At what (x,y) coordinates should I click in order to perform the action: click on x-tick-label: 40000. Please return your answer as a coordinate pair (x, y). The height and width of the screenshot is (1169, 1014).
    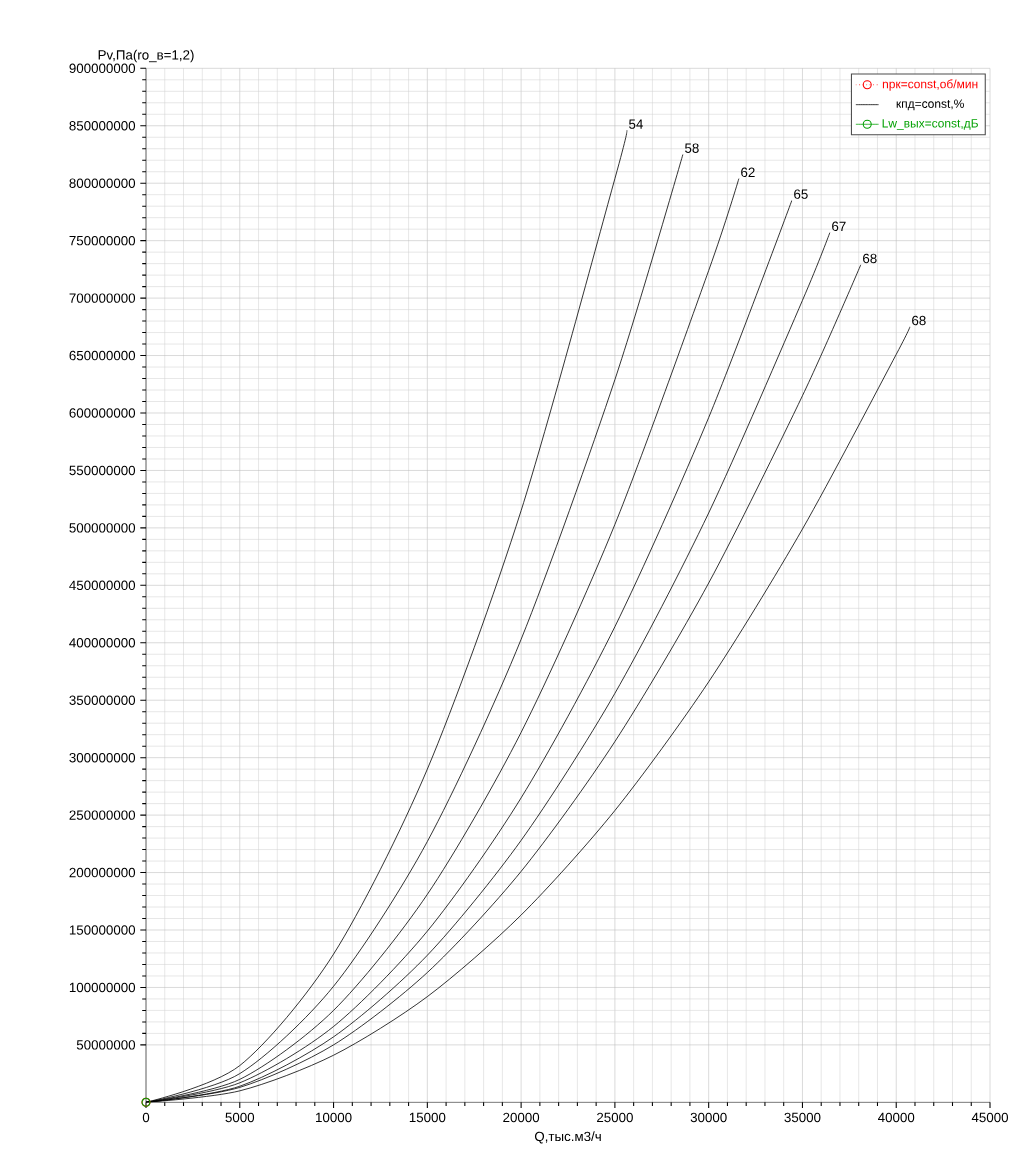
    Looking at the image, I should click on (896, 1117).